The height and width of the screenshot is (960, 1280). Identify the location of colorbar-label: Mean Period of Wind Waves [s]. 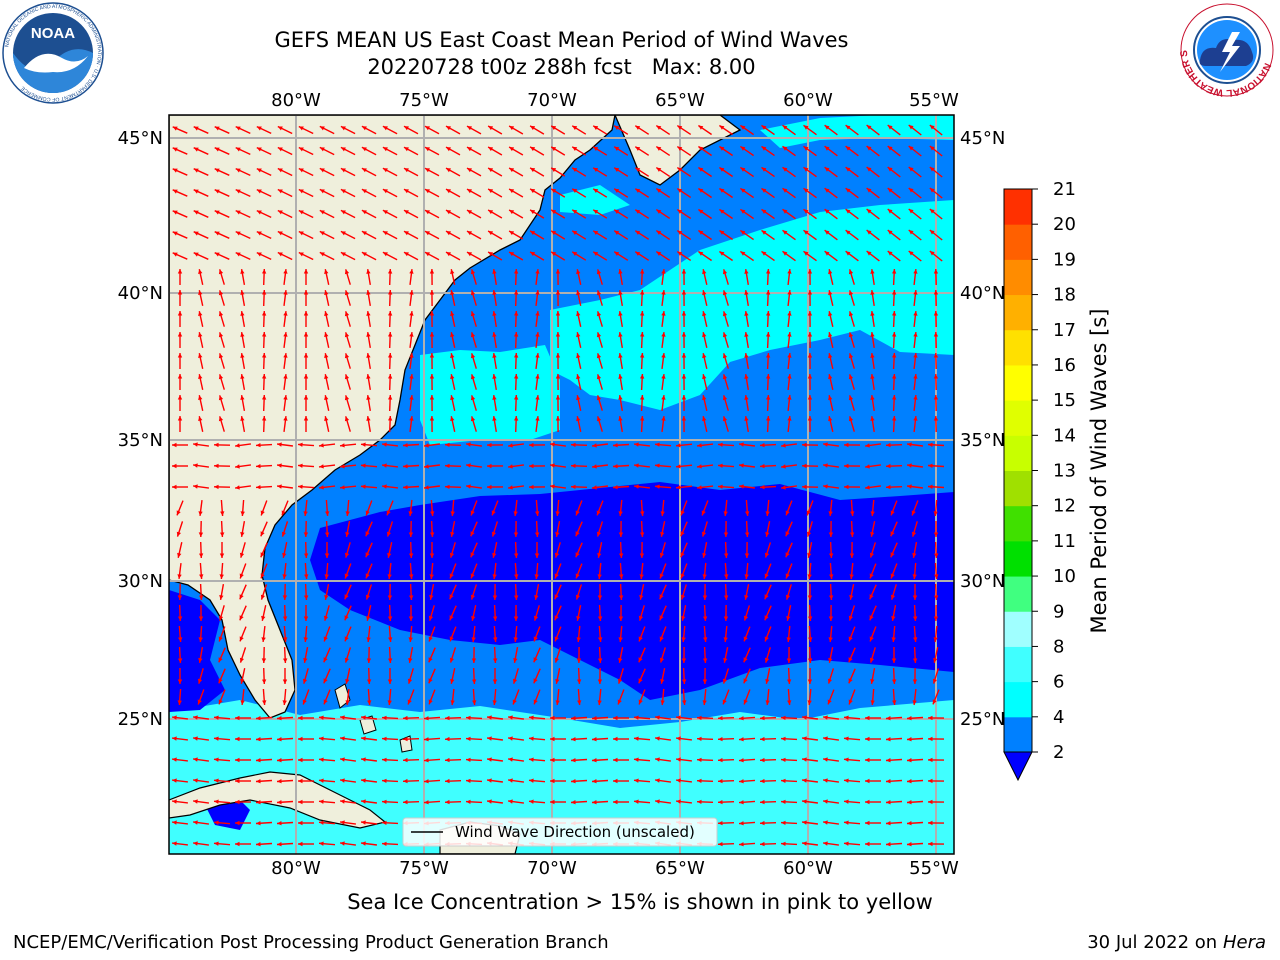
(1099, 471).